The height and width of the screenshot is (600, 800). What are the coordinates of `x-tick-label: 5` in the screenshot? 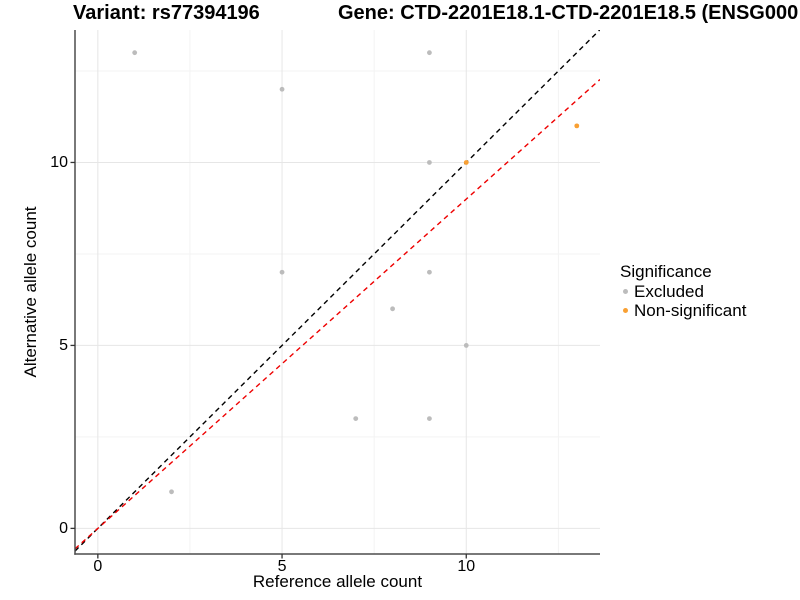 It's located at (282, 566).